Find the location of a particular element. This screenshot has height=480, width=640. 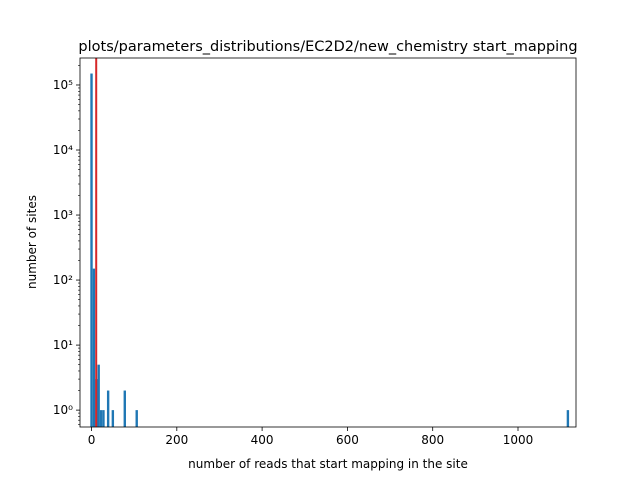

y-tick-label: 10⁵ is located at coordinates (63, 85).